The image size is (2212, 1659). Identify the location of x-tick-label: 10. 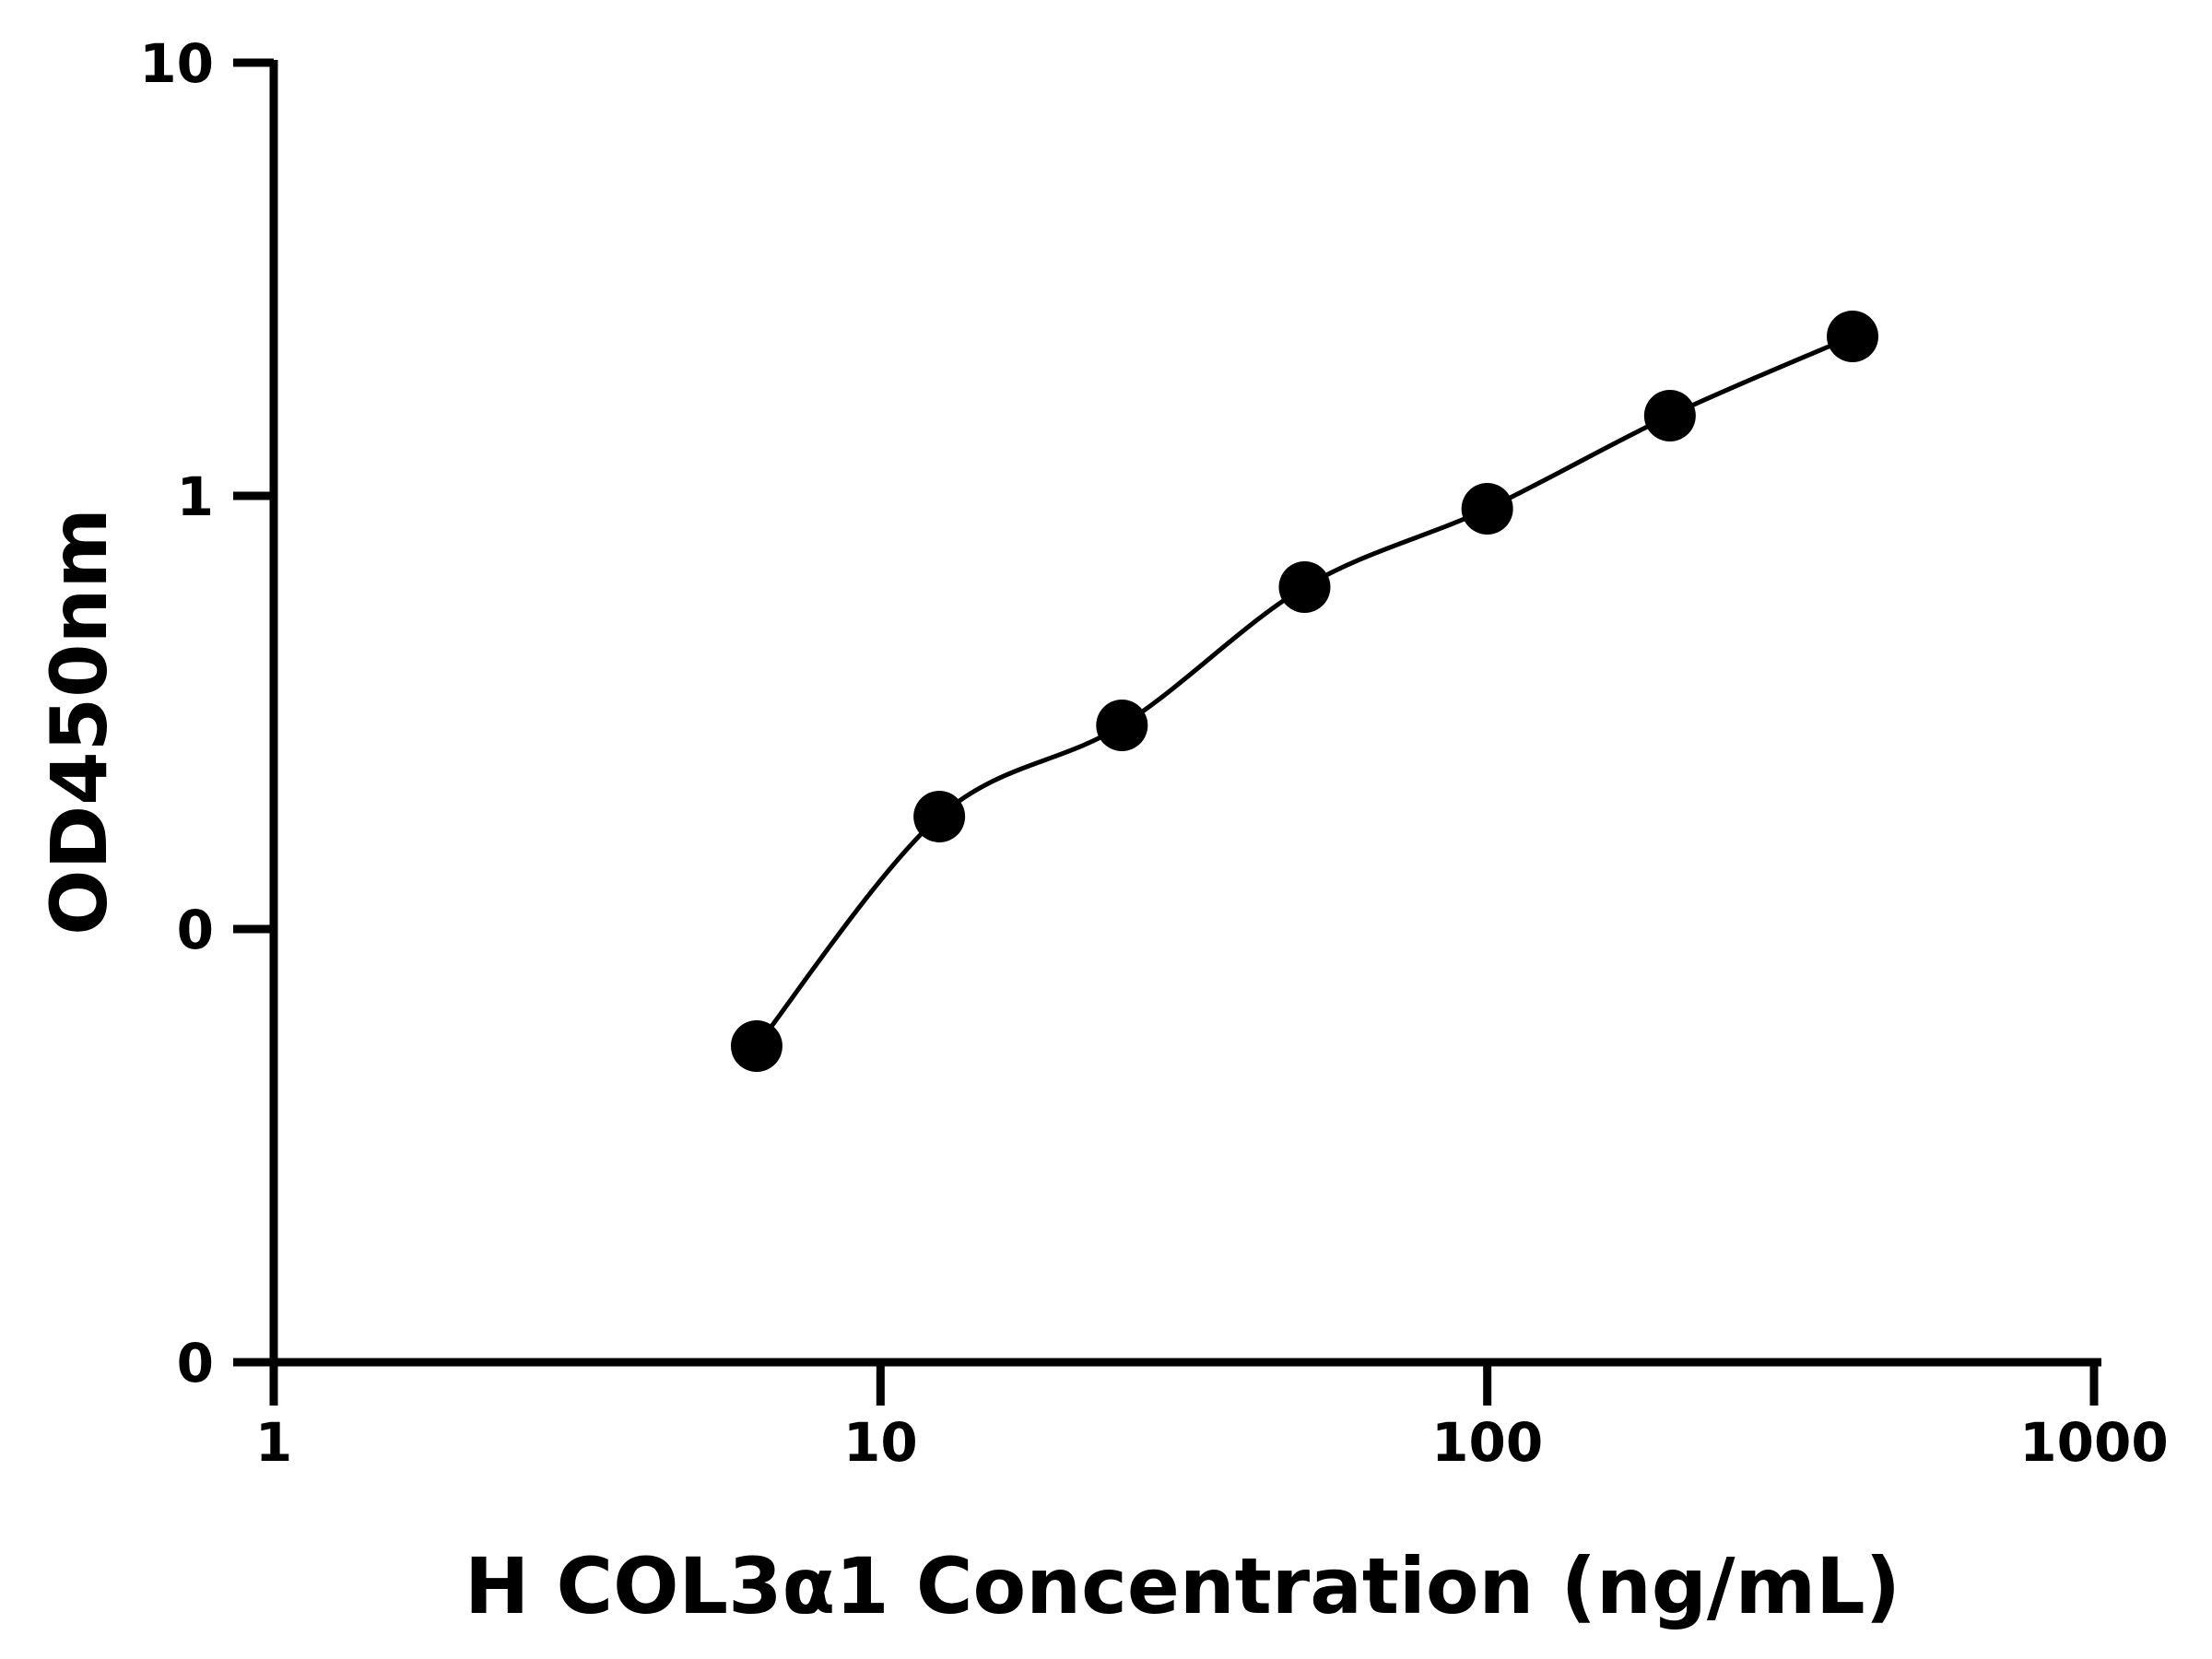
(880, 1442).